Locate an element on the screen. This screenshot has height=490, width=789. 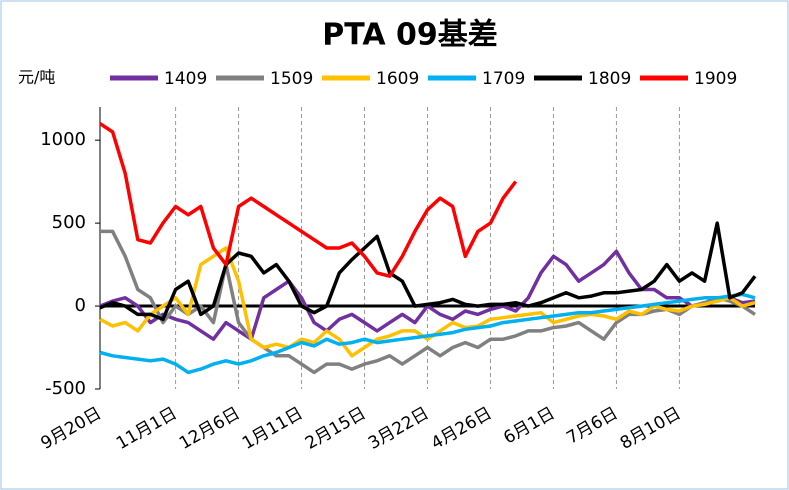
legend-label: 1609 is located at coordinates (397, 79).